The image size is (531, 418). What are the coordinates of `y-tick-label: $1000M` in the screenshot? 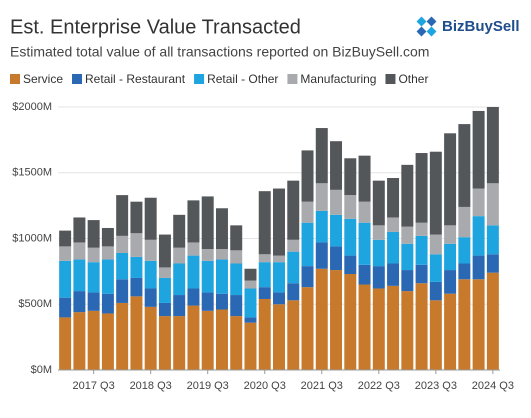 It's located at (32, 238).